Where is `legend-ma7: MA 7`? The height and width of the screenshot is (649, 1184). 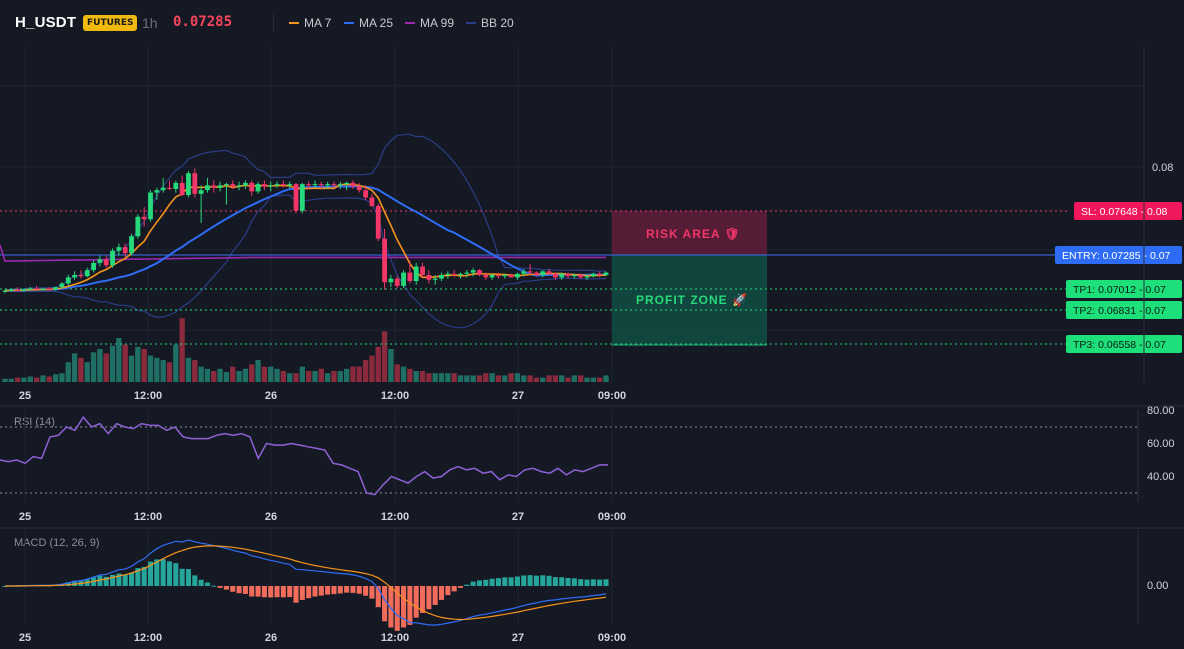
legend-ma7: MA 7 is located at coordinates (310, 23).